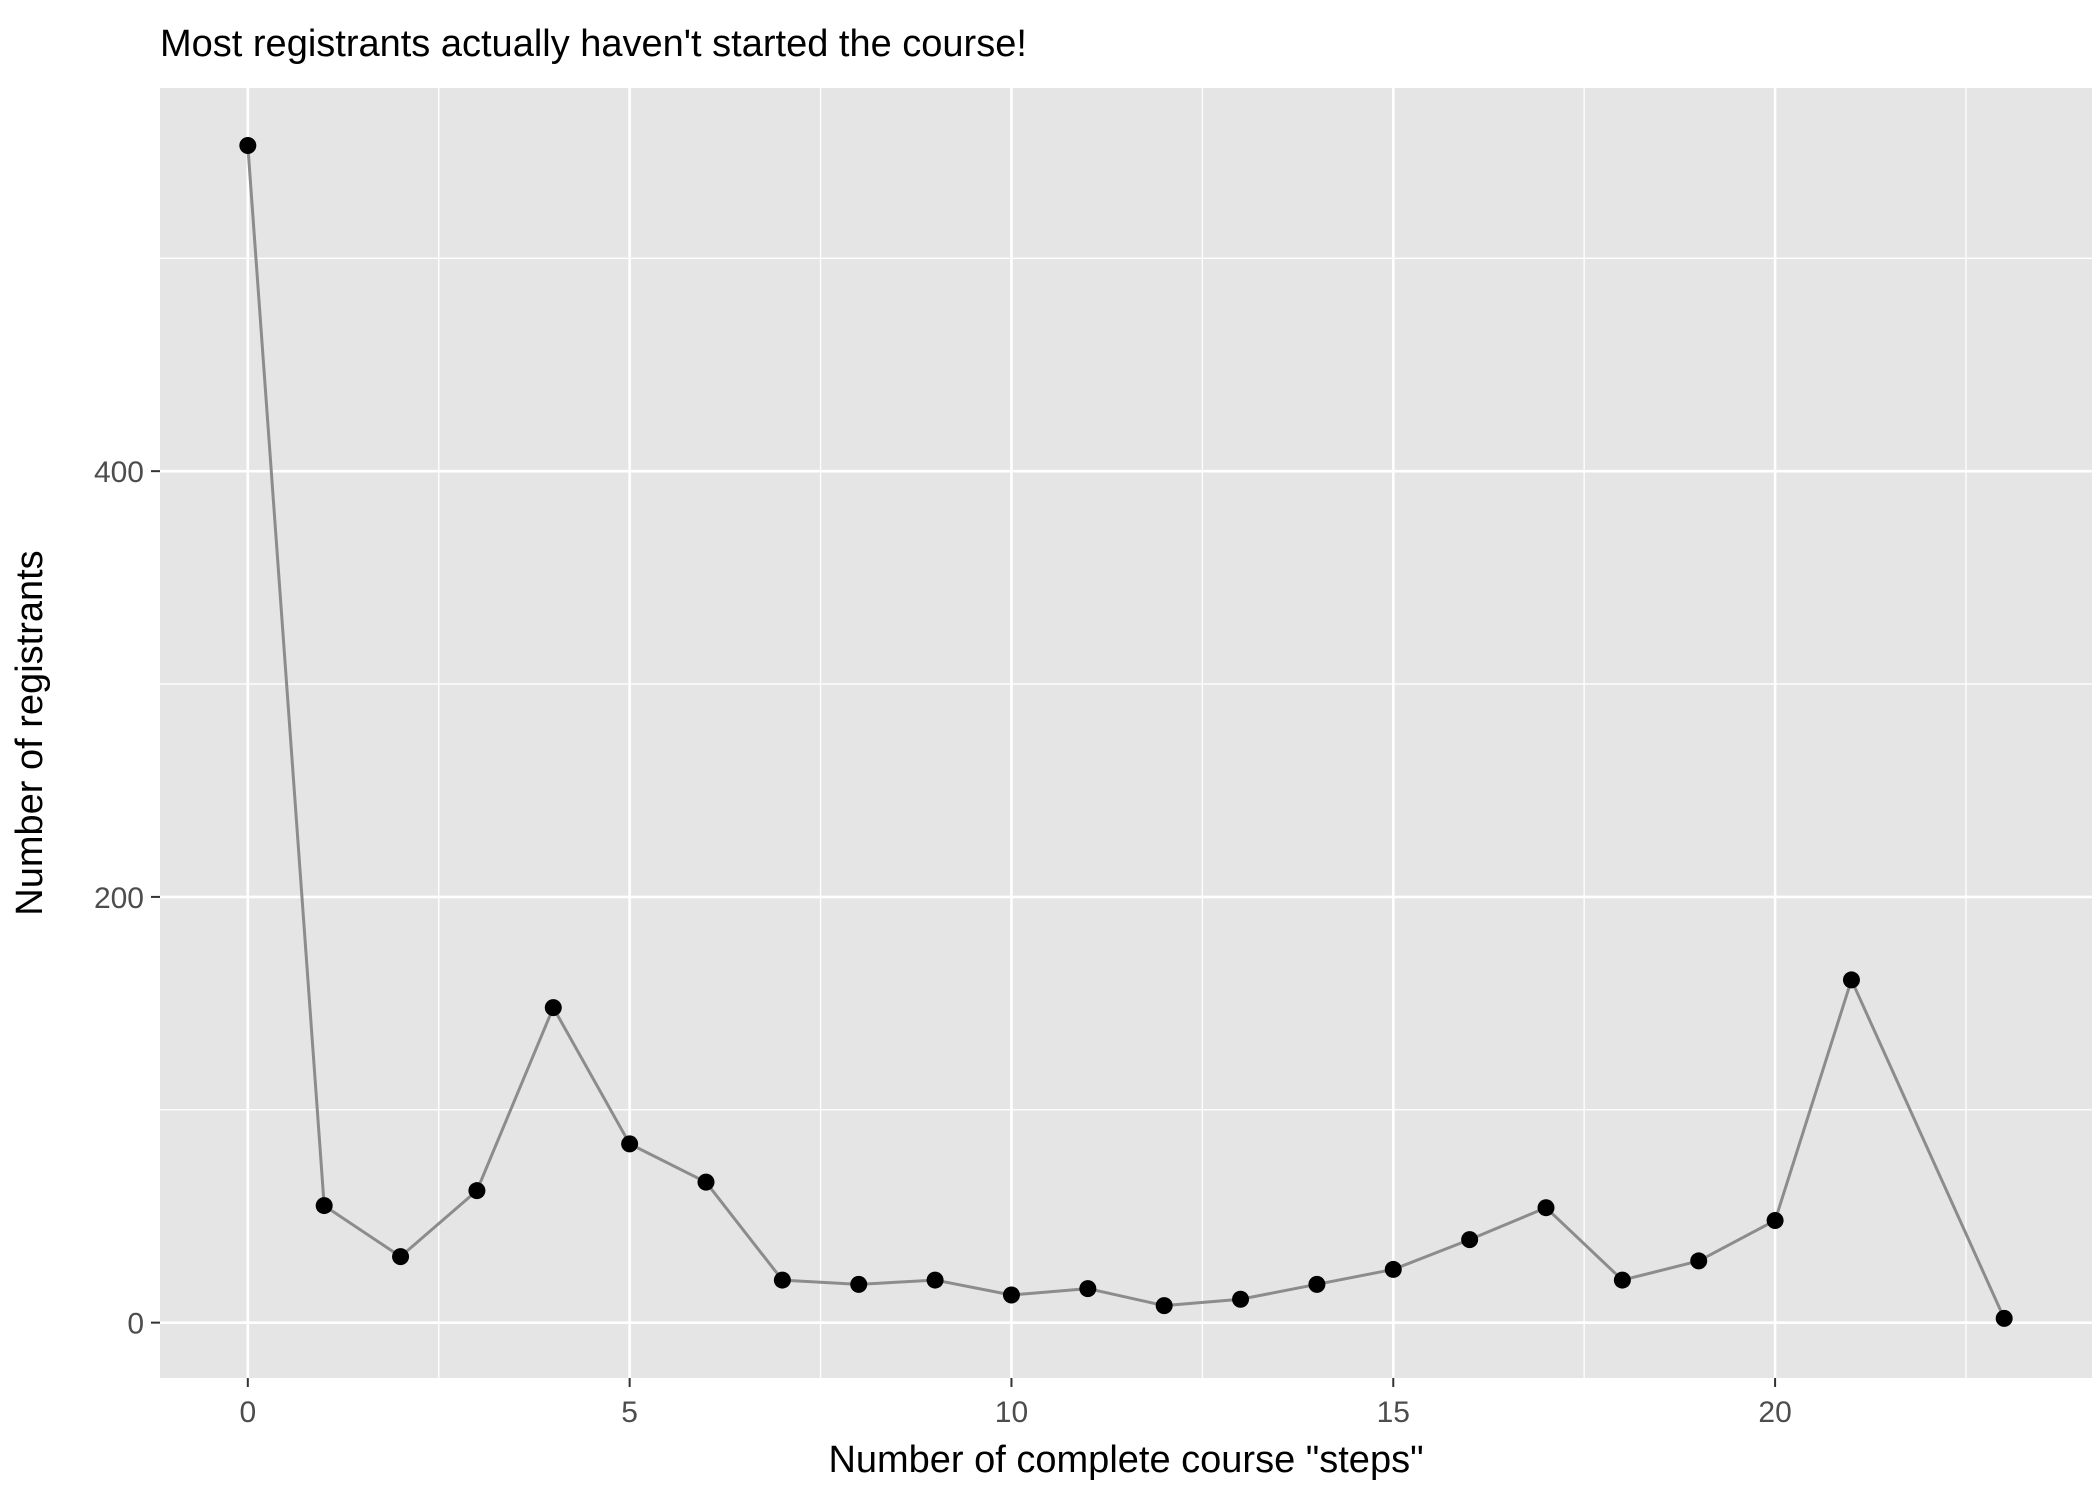  What do you see at coordinates (1774, 1412) in the screenshot?
I see `x-tick-label: 20` at bounding box center [1774, 1412].